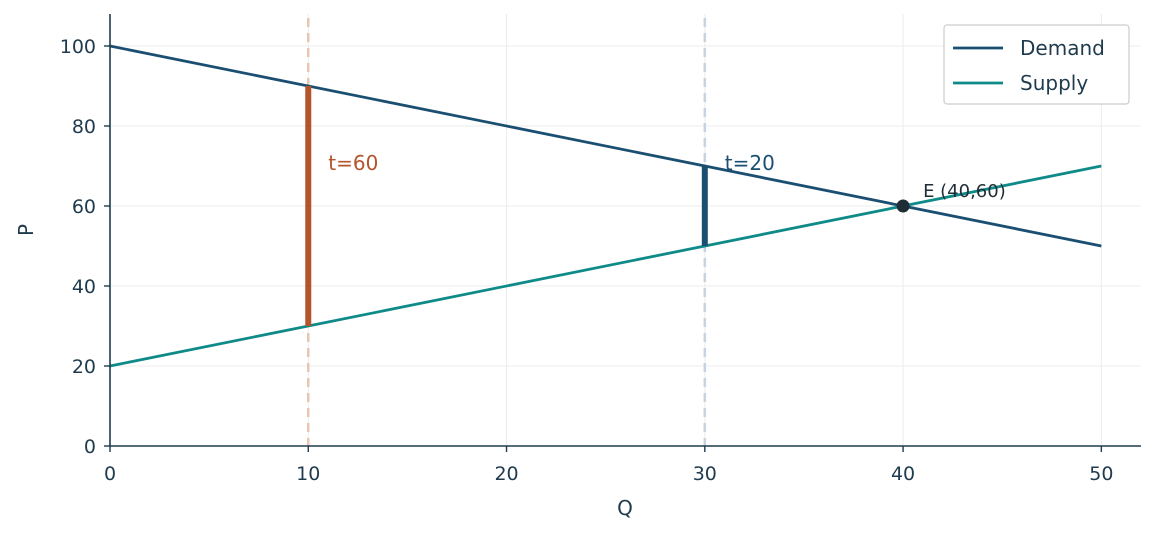  What do you see at coordinates (1054, 83) in the screenshot?
I see `legend-label-supply: Supply` at bounding box center [1054, 83].